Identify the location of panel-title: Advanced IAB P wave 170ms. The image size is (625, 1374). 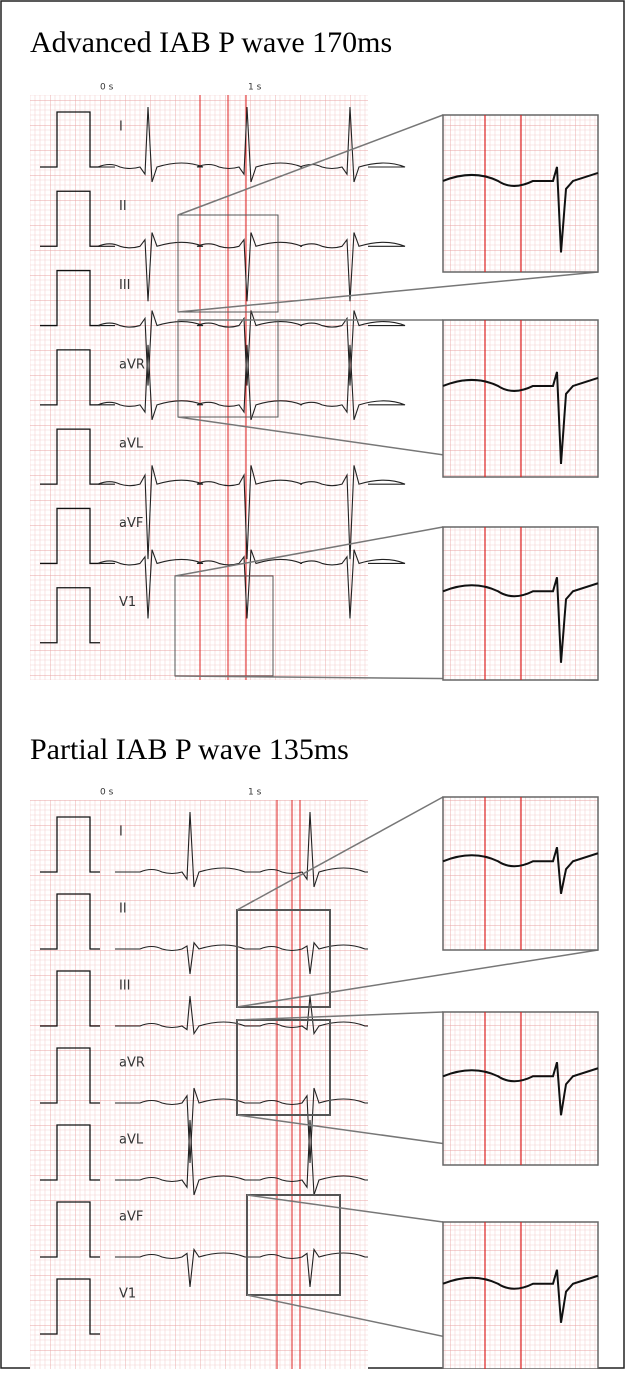
(211, 42).